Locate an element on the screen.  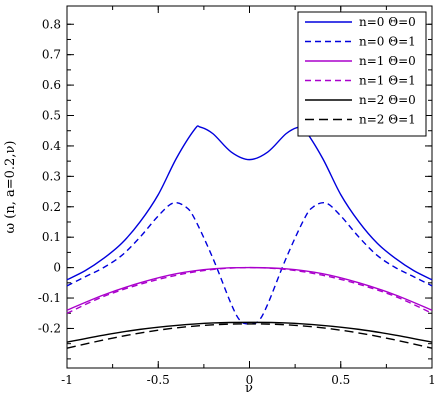
y-tick-label: 0.6 is located at coordinates (51, 85).